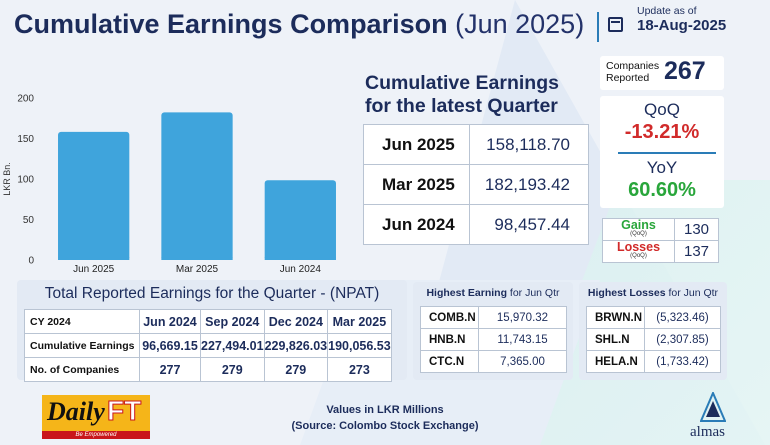  I want to click on yoy-label: YoY, so click(662, 167).